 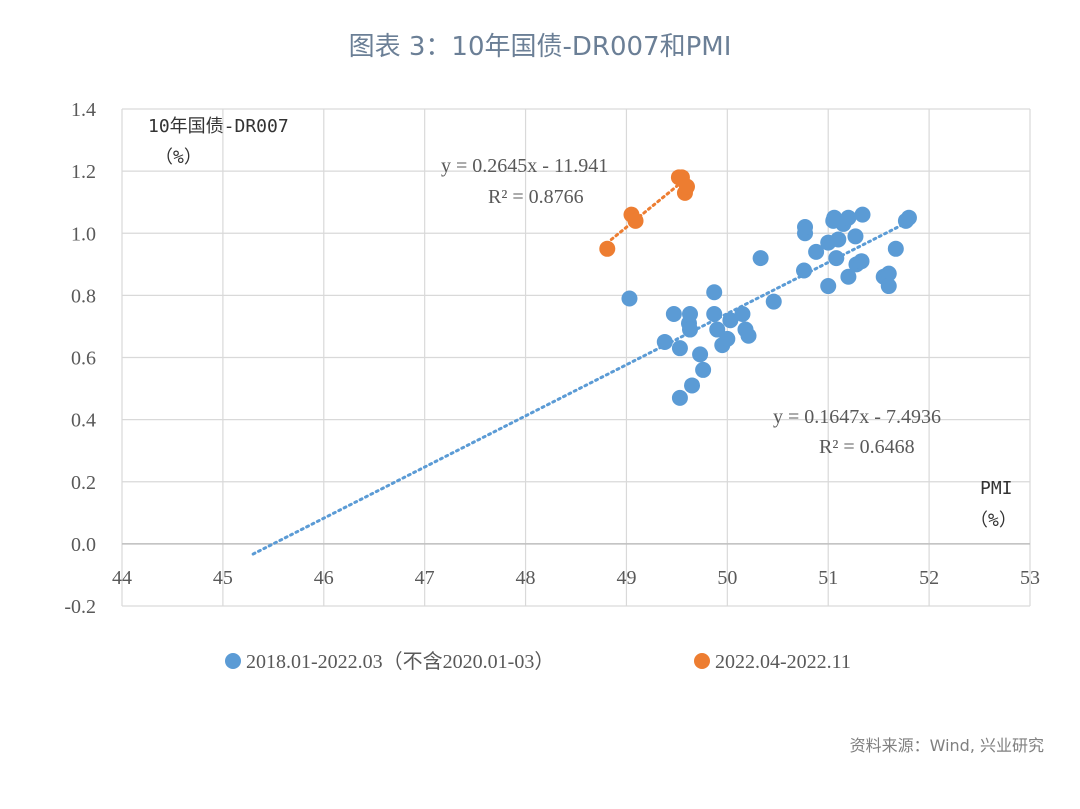 I want to click on x-axis-label-line2: （%）, so click(x=993, y=520).